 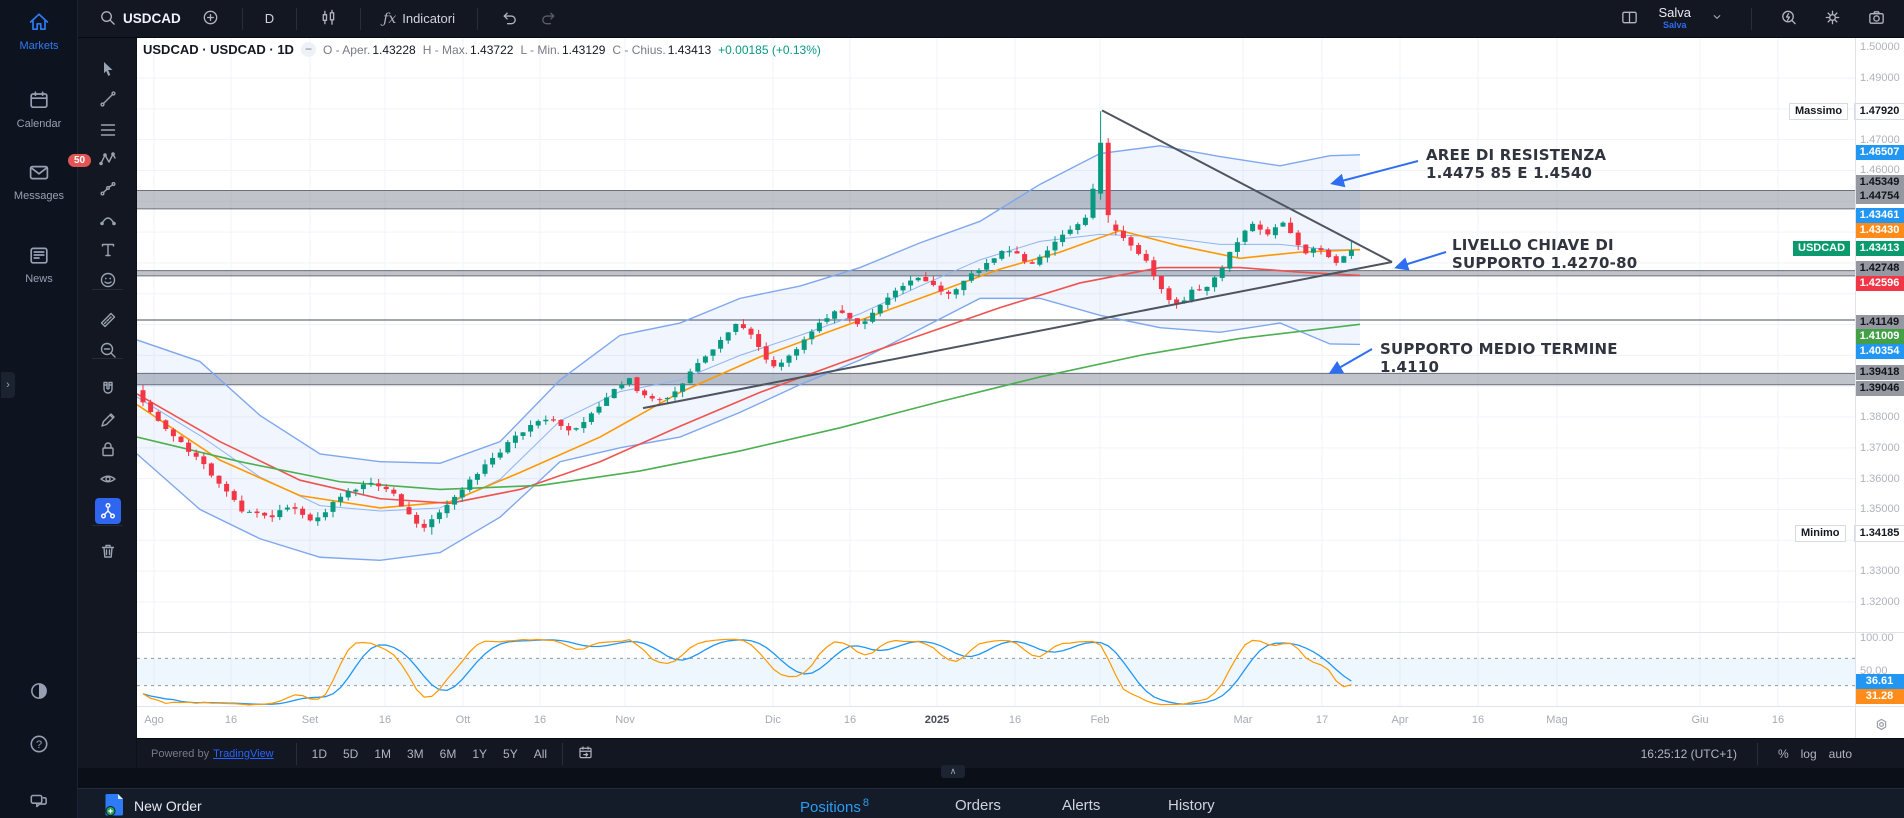 I want to click on sidebar-item-messages: 50 Messages, so click(x=46, y=178).